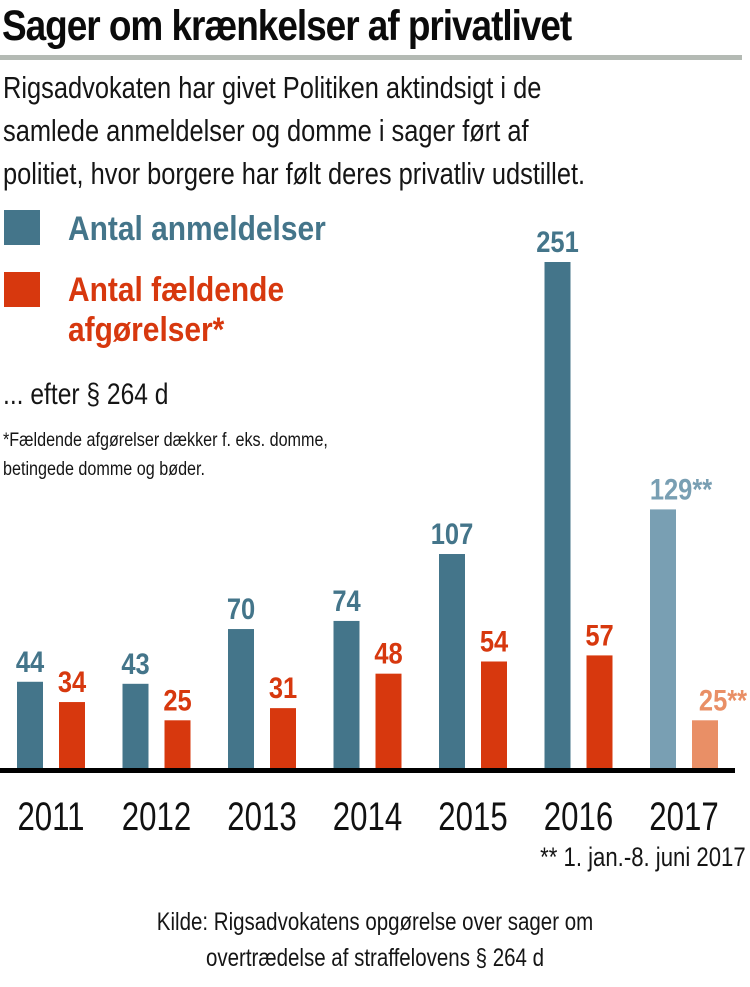  I want to click on value-label-convictions-2015: 54, so click(494, 641).